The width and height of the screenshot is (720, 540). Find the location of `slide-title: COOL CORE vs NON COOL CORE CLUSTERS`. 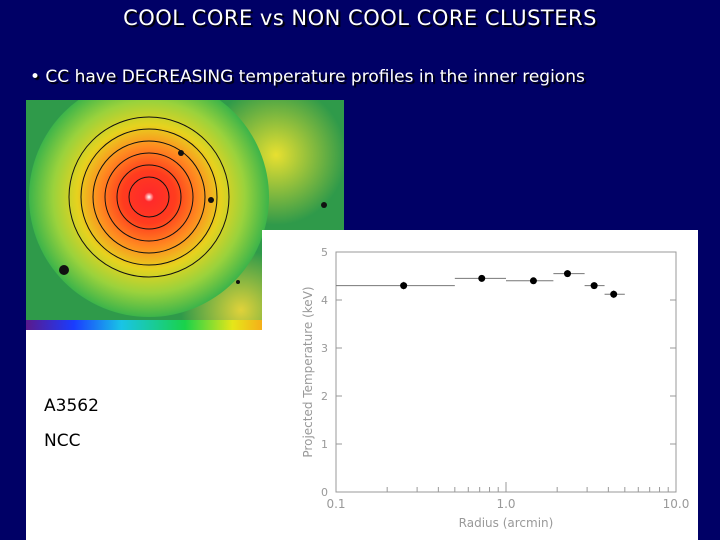

slide-title: COOL CORE vs NON COOL CORE CLUSTERS is located at coordinates (360, 18).